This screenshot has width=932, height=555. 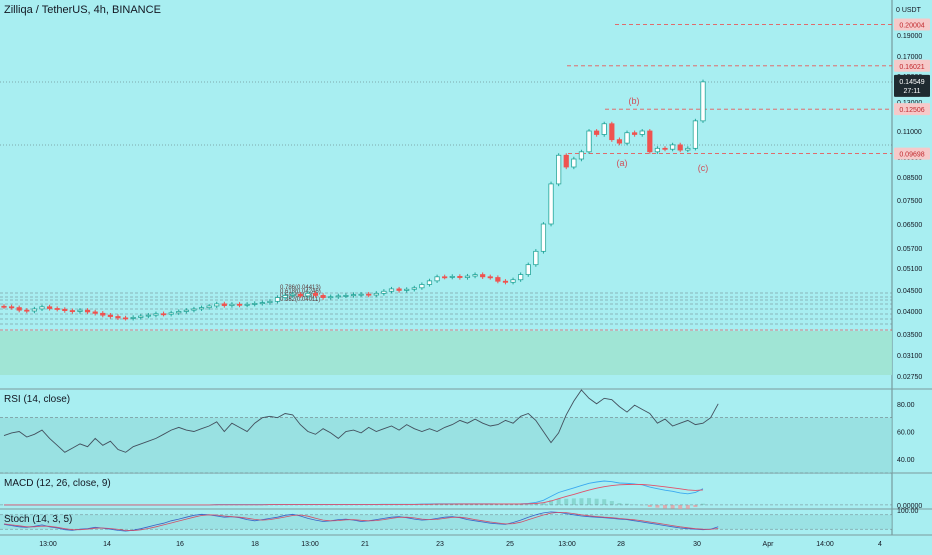 I want to click on time-tick-label: 28, so click(x=621, y=544).